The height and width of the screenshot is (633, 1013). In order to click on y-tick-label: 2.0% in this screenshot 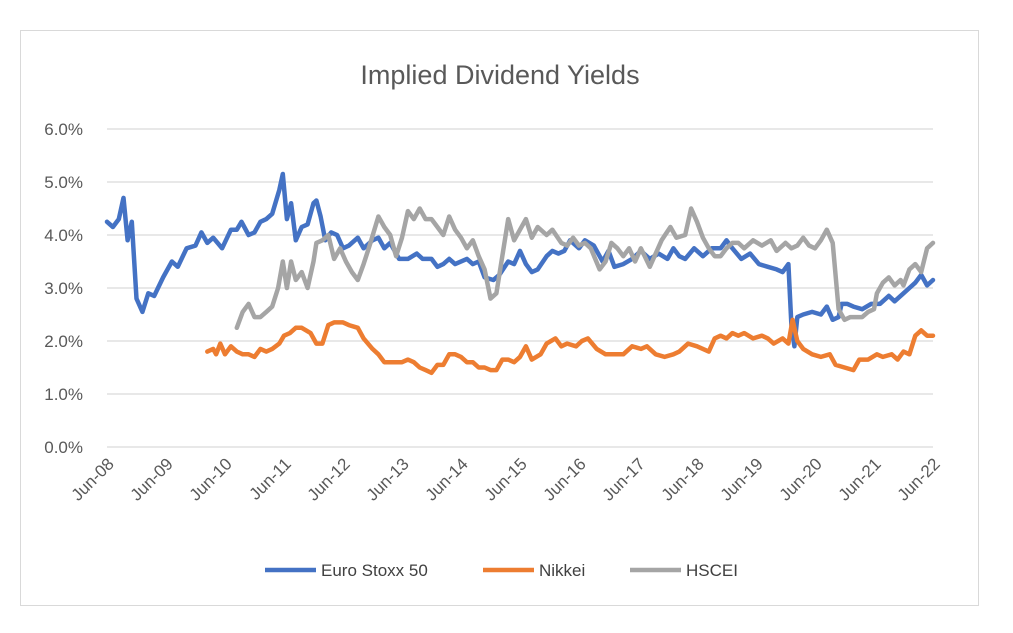, I will do `click(63, 341)`.